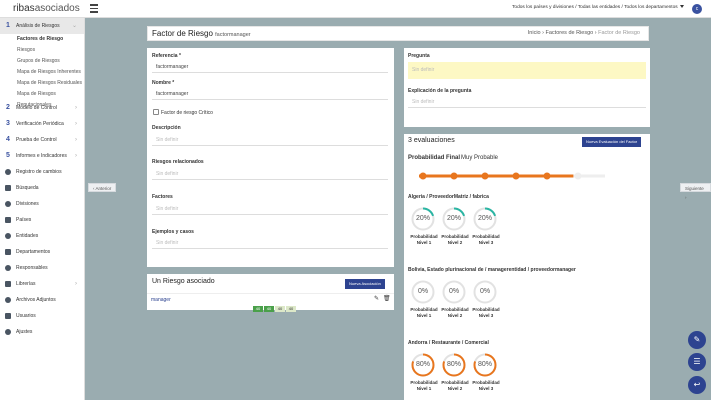  What do you see at coordinates (270, 94) in the screenshot?
I see `name-input: factormanager` at bounding box center [270, 94].